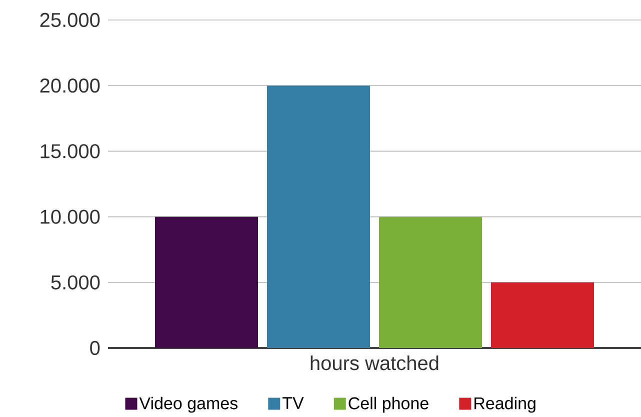  I want to click on y-tick-label: 0, so click(95, 348).